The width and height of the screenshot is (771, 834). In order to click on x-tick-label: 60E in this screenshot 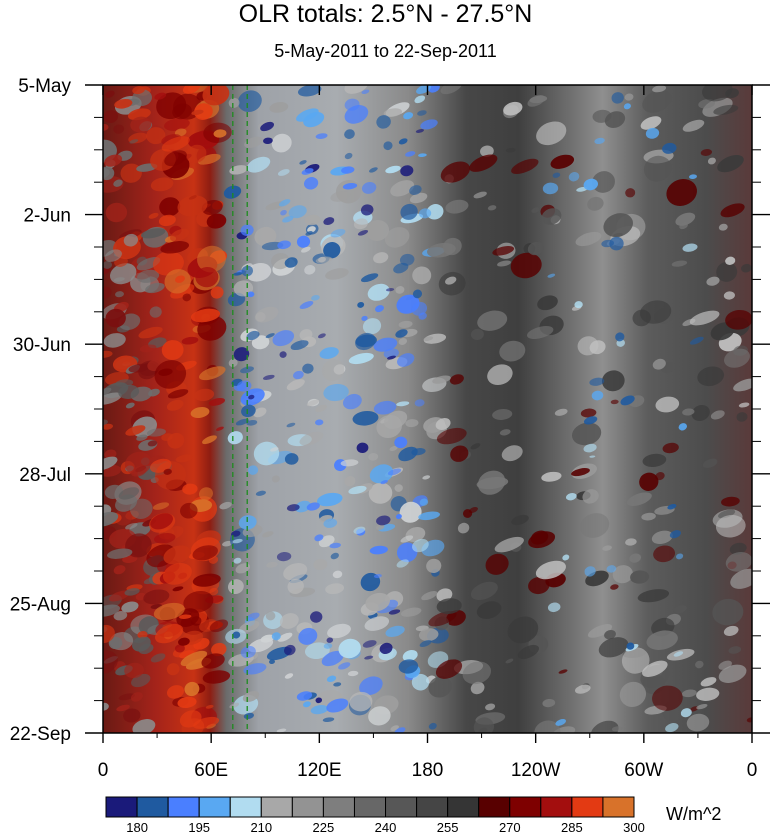, I will do `click(211, 770)`.